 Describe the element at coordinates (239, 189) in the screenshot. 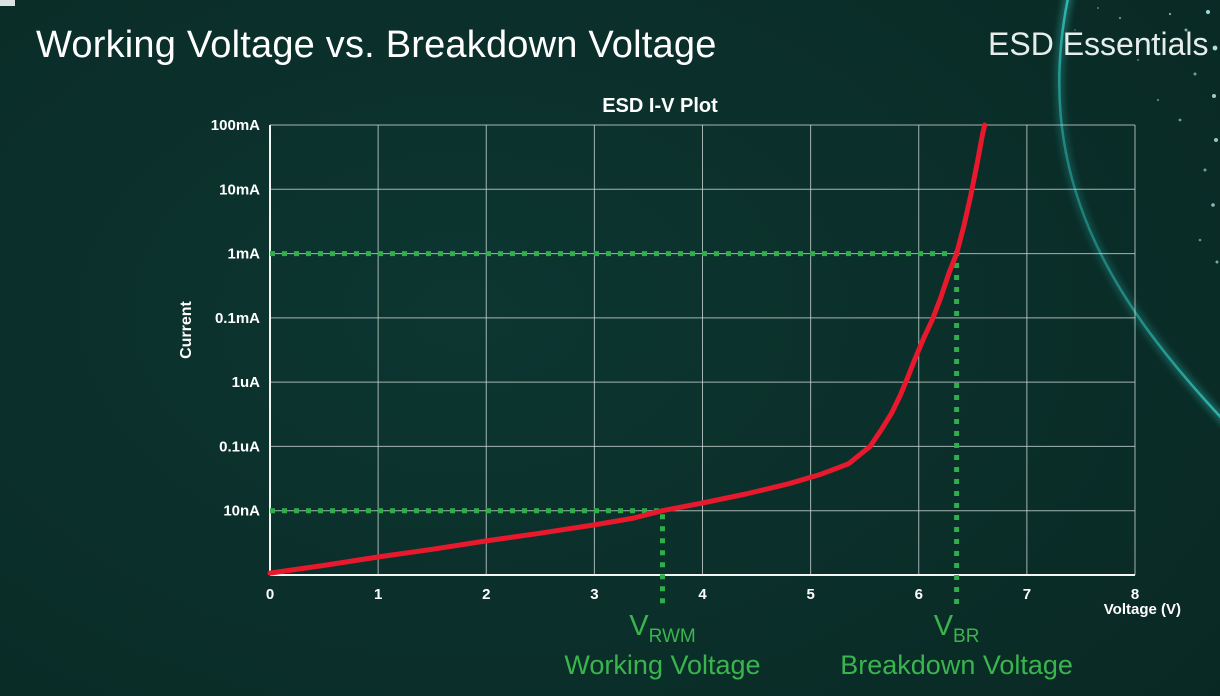

I see `svg-text: 10mA` at that location.